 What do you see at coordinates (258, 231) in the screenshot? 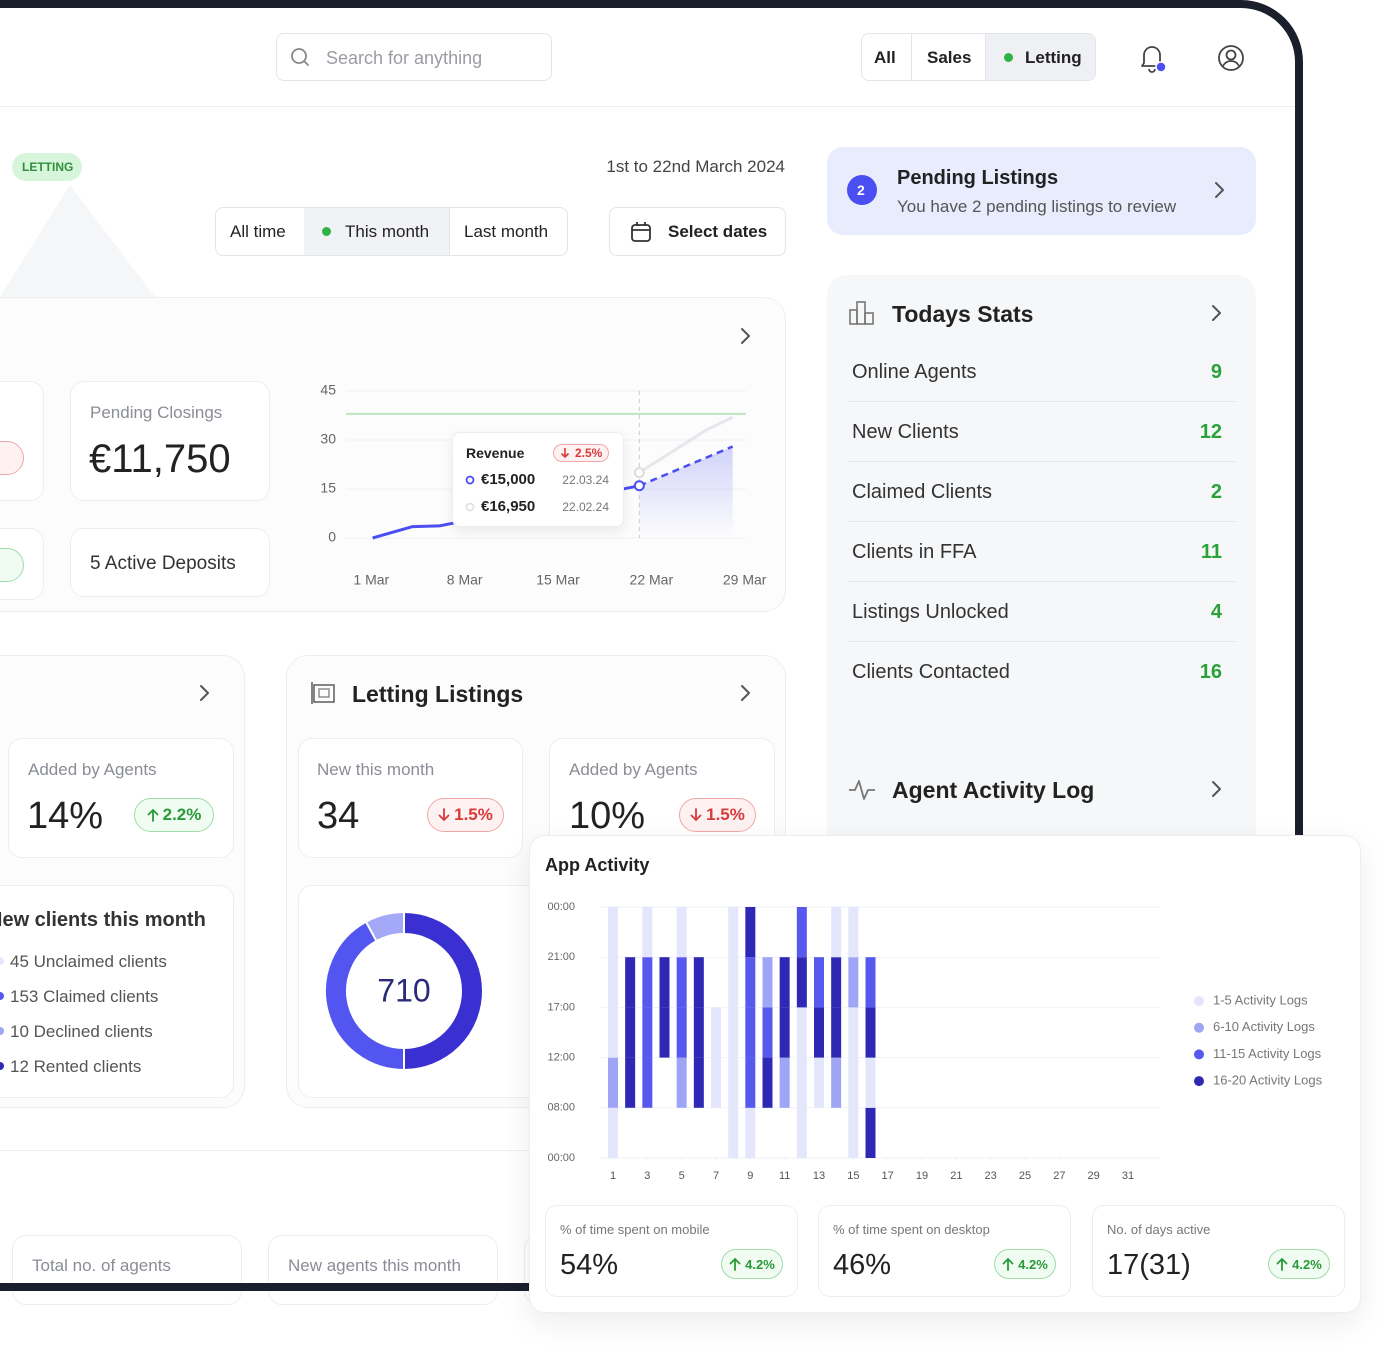
I see `period-tab: All time` at bounding box center [258, 231].